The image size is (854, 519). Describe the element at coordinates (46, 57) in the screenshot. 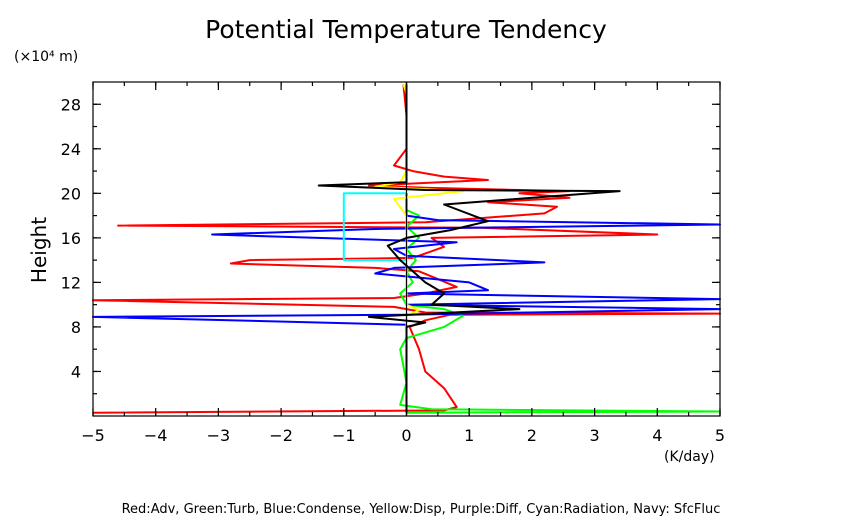

I see `y-unit-label: (×10⁴ m)` at that location.